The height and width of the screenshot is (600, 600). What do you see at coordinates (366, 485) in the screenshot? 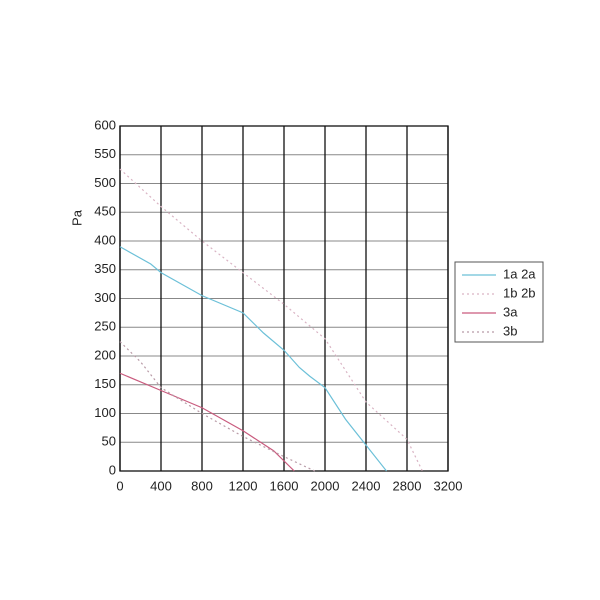
I see `x-tick-label: 2400` at bounding box center [366, 485].